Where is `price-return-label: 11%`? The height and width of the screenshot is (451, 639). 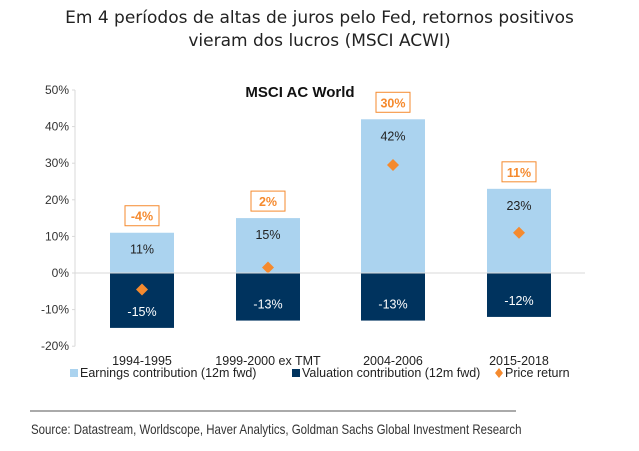
price-return-label: 11% is located at coordinates (519, 173).